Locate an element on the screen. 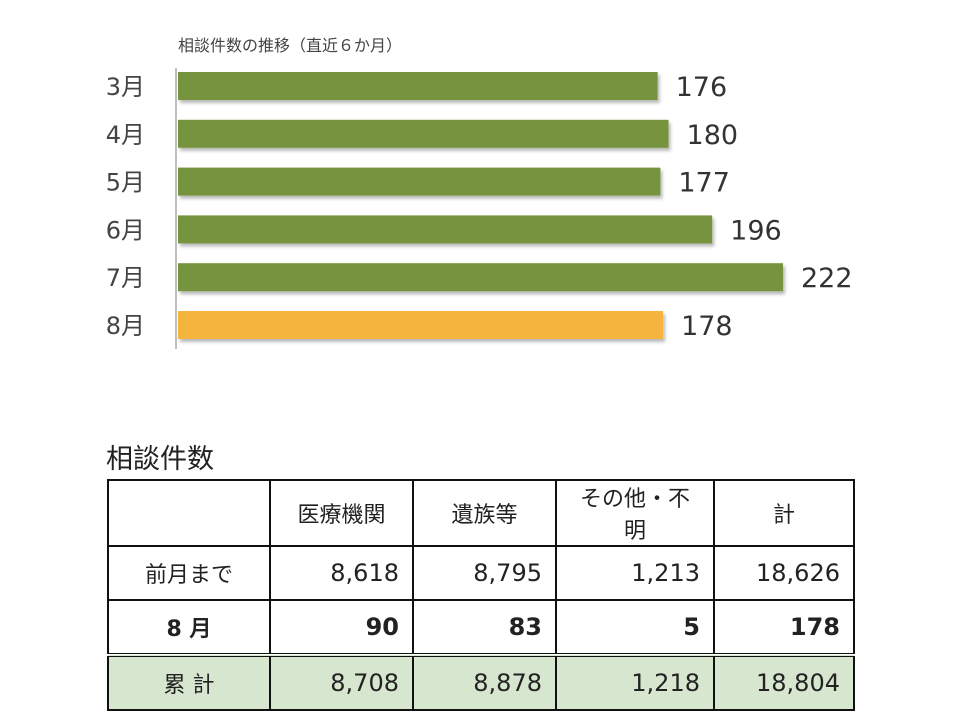  header-family: 遺族等 is located at coordinates (484, 513).